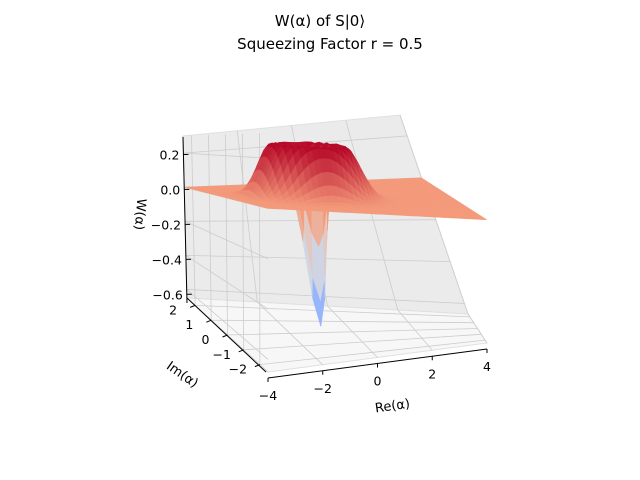  I want to click on y-tick-label: 2, so click(173, 309).